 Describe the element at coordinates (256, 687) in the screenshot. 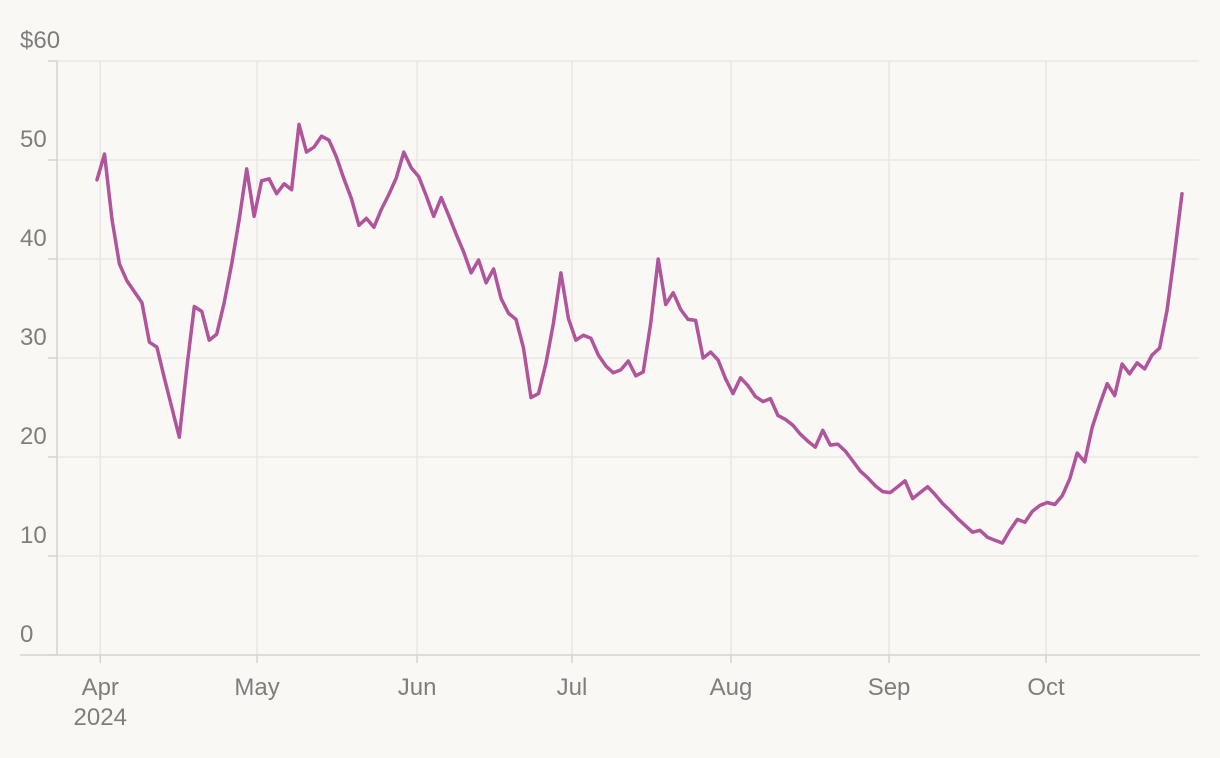

I see `x-axis-label: May` at that location.